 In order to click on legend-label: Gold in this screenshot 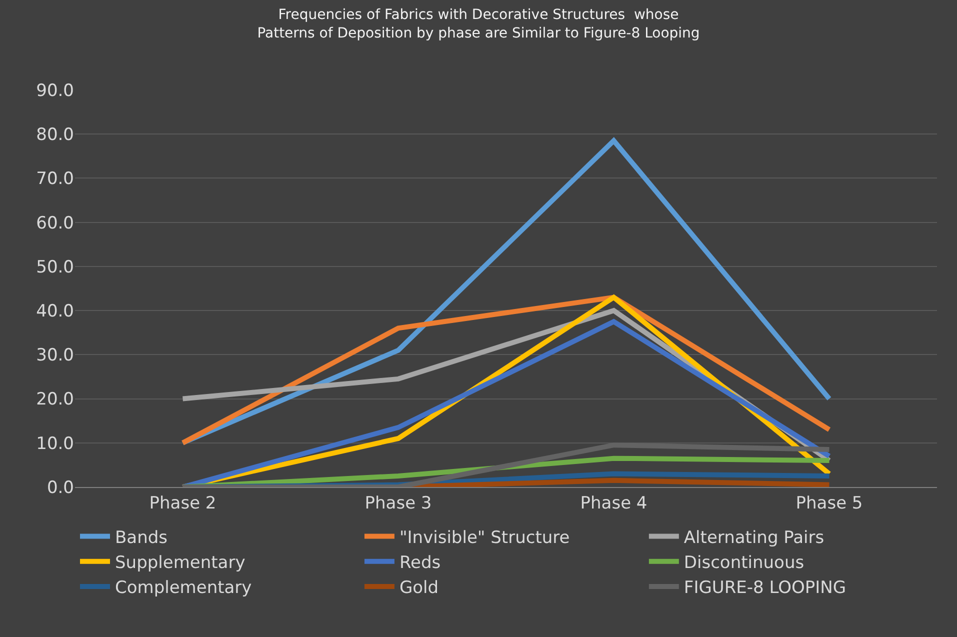, I will do `click(419, 588)`.